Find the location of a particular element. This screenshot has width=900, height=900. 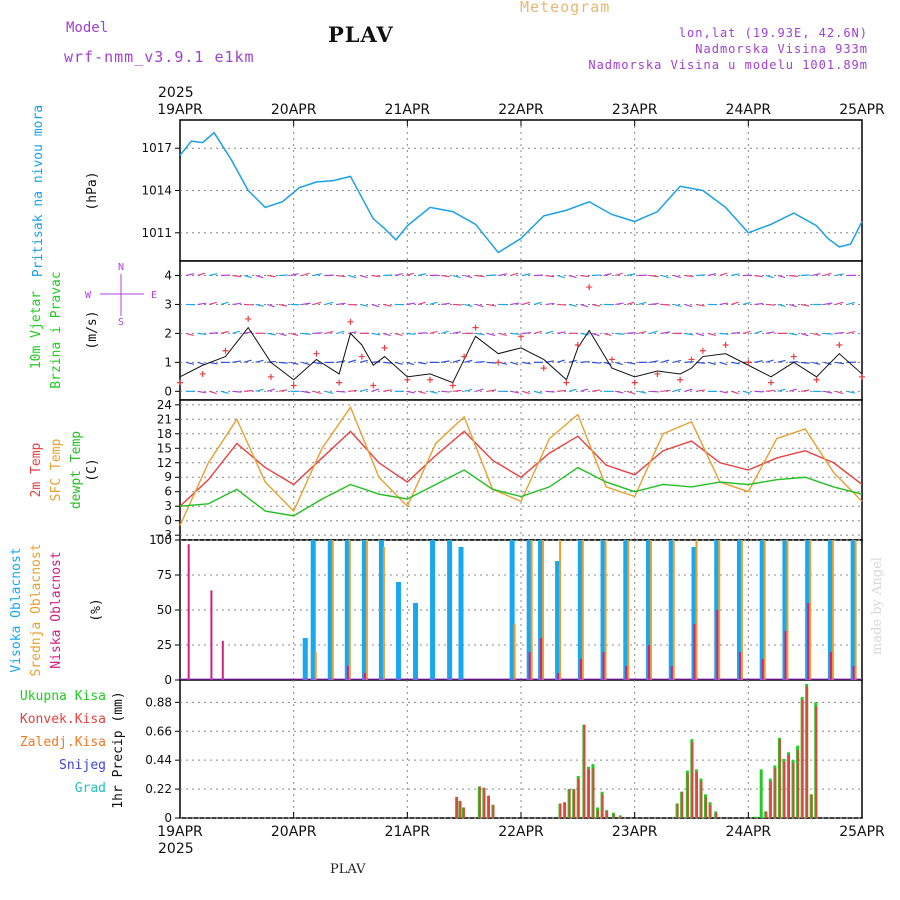

dewpt-axis-title: dewpt Temp is located at coordinates (76, 470).